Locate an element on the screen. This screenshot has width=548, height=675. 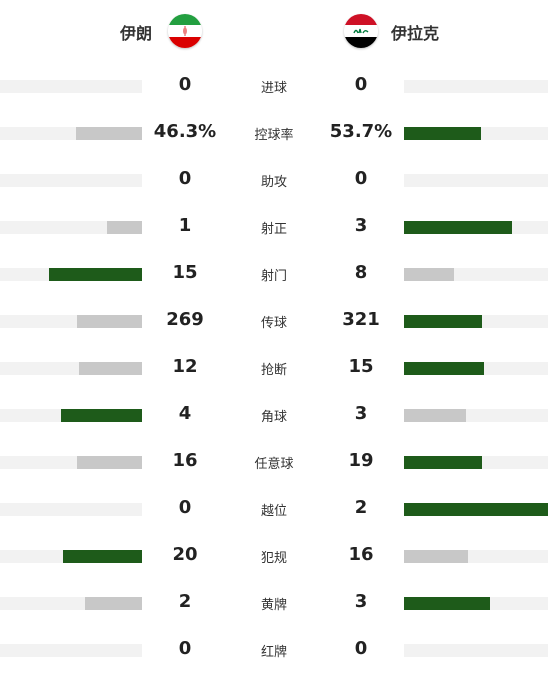
stat-row: 0 红牌 0 is located at coordinates (274, 651).